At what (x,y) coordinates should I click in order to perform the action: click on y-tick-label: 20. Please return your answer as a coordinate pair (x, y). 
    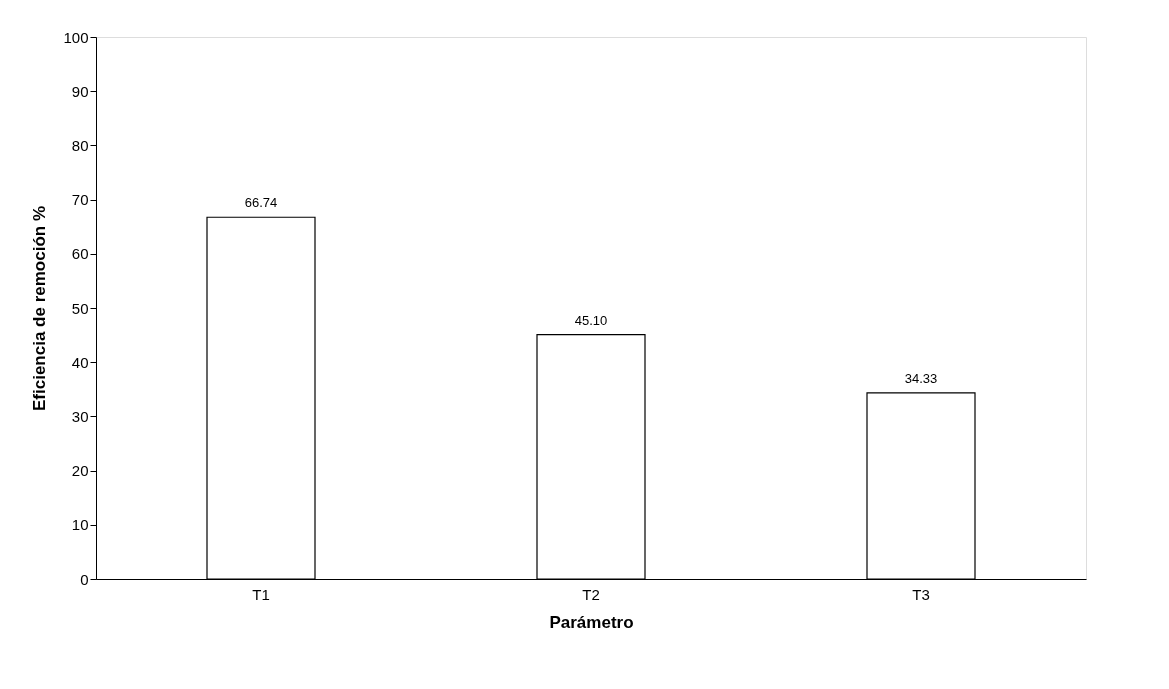
    Looking at the image, I should click on (80, 471).